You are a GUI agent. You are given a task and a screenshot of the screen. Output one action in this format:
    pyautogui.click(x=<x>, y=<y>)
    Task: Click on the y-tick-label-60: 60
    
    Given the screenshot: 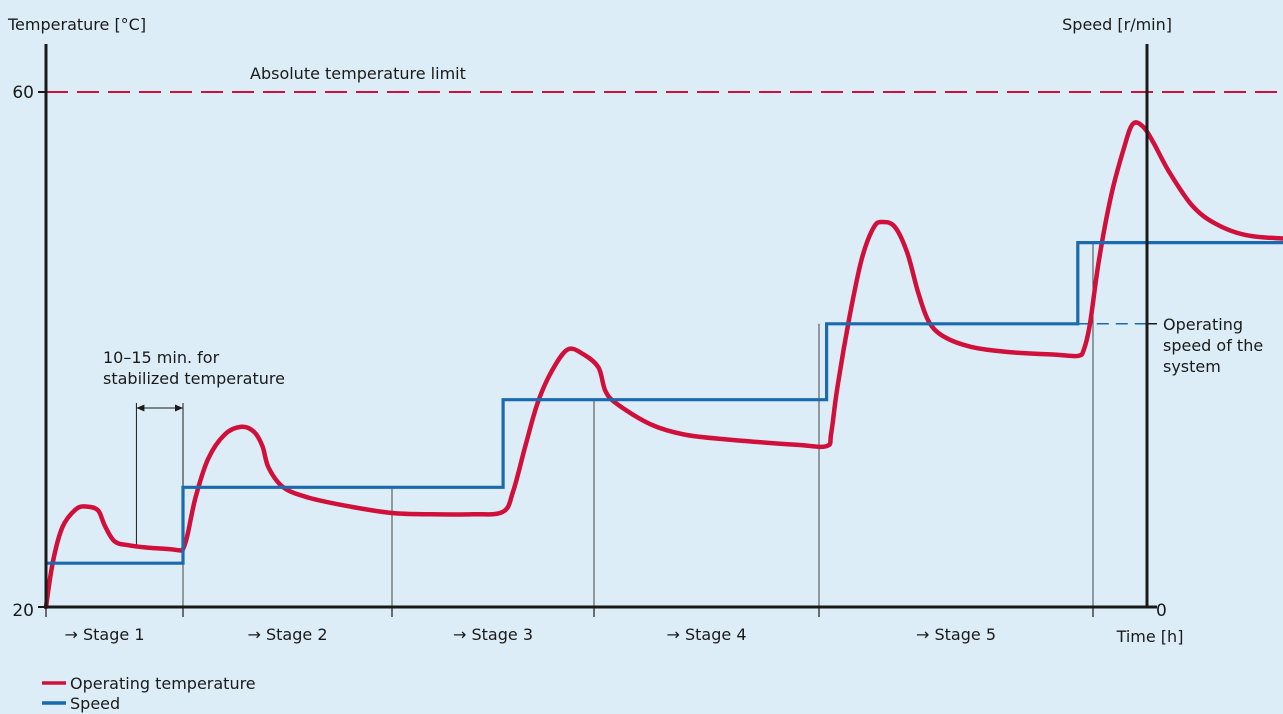 What is the action you would take?
    pyautogui.click(x=23, y=93)
    